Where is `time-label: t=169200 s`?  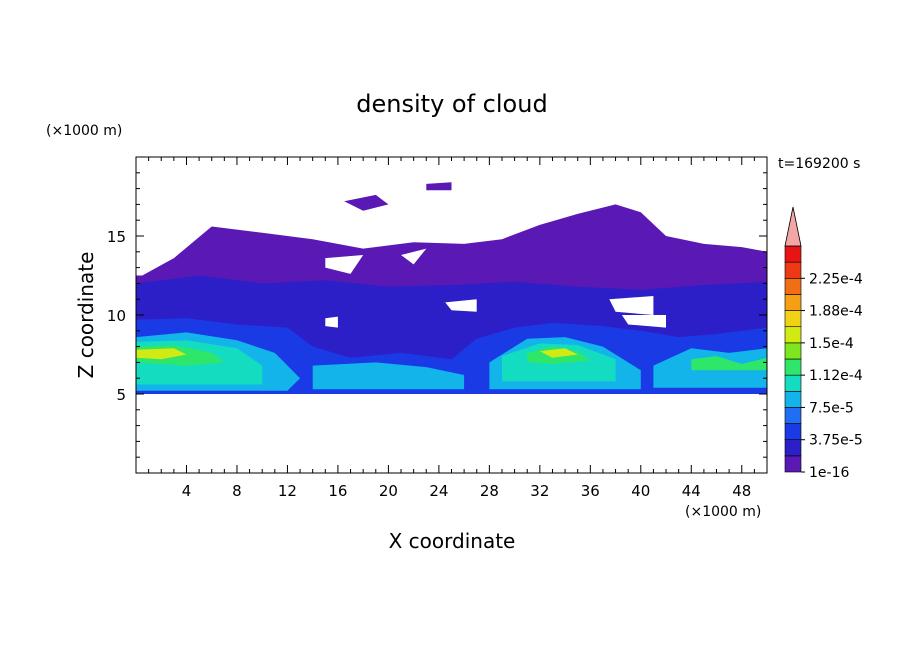 time-label: t=169200 s is located at coordinates (819, 164).